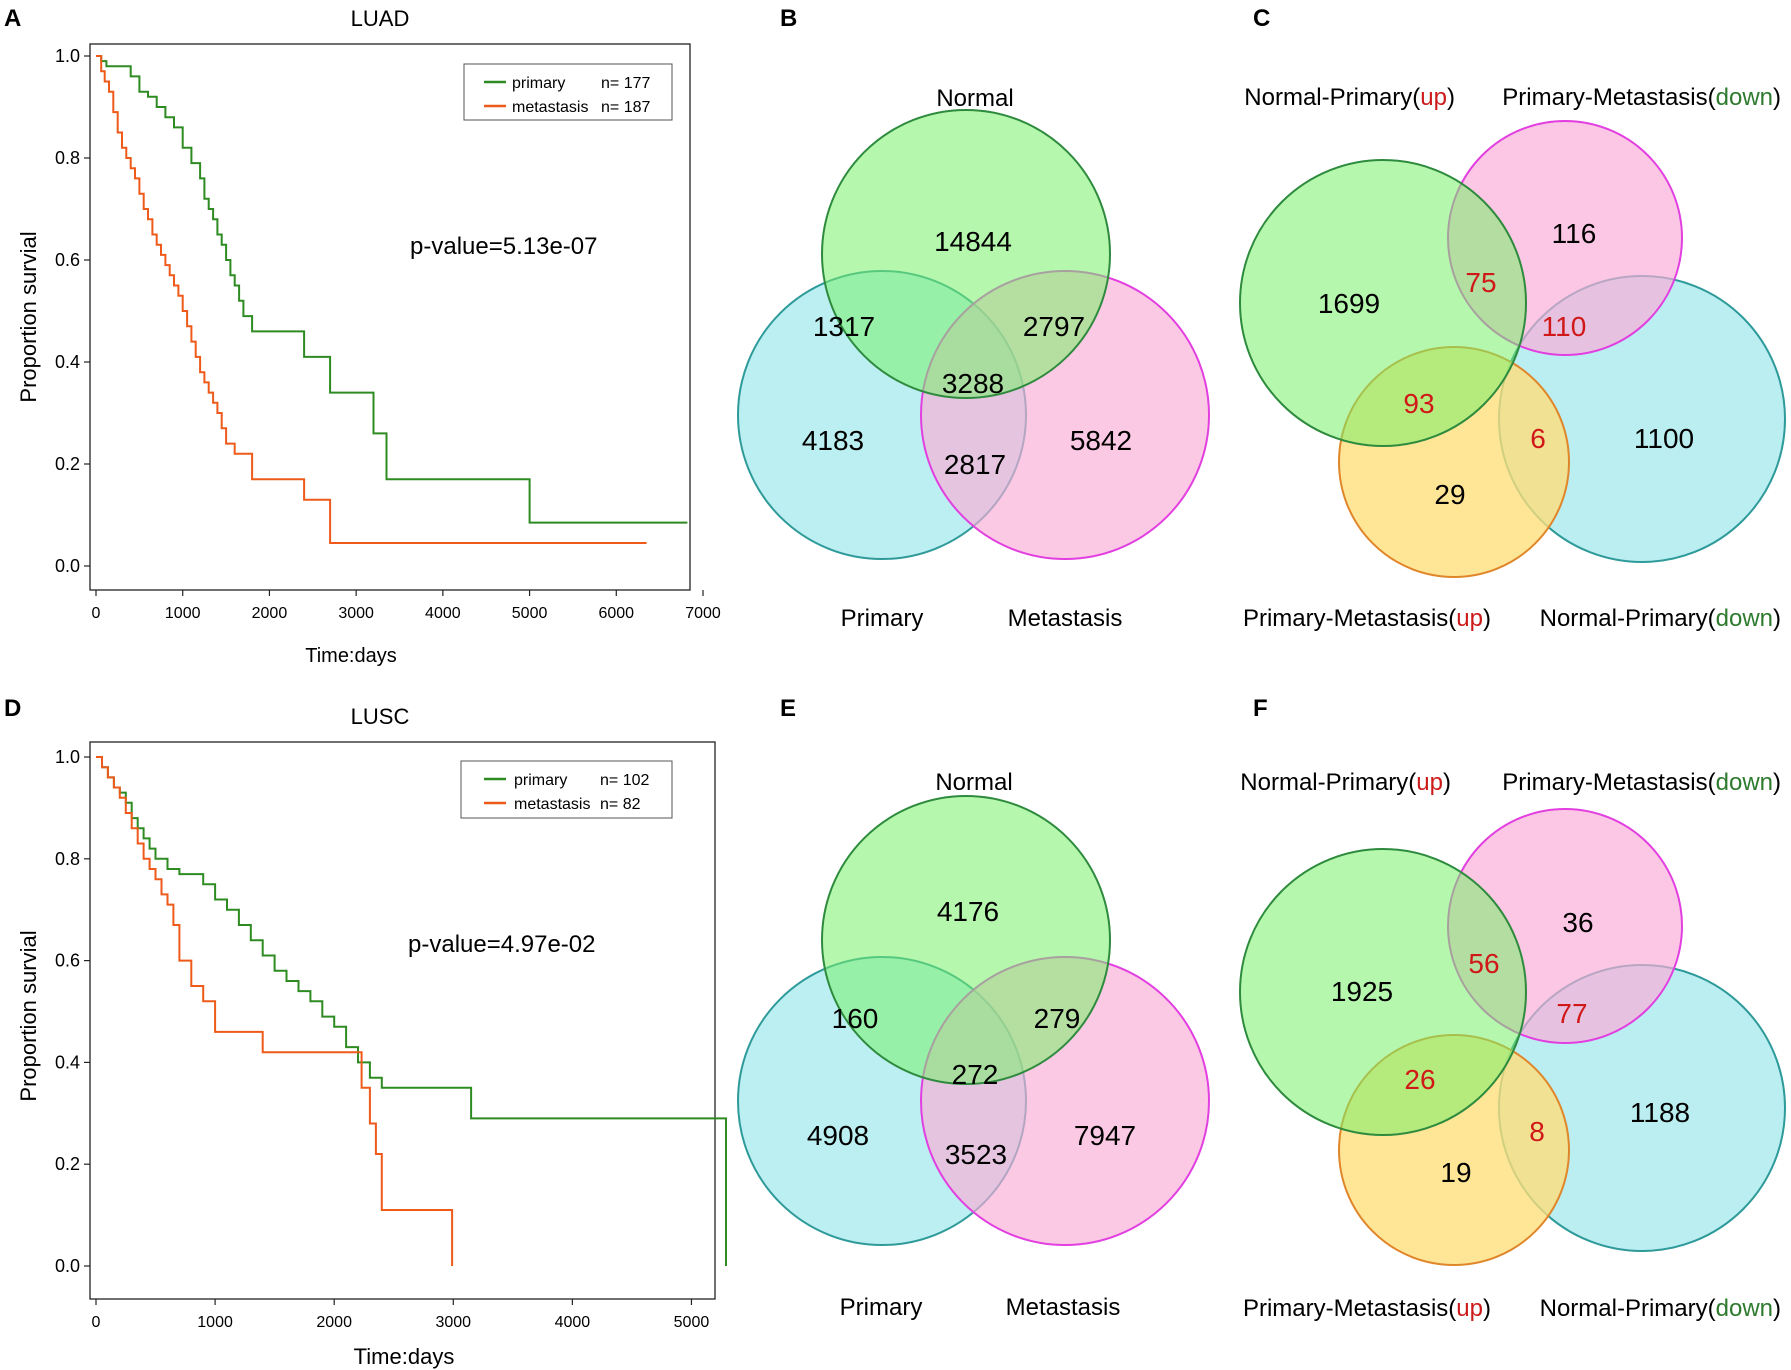 The height and width of the screenshot is (1370, 1791). I want to click on venn-setlabel-c-pm-up: Primary-Metastasis(up), so click(1367, 618).